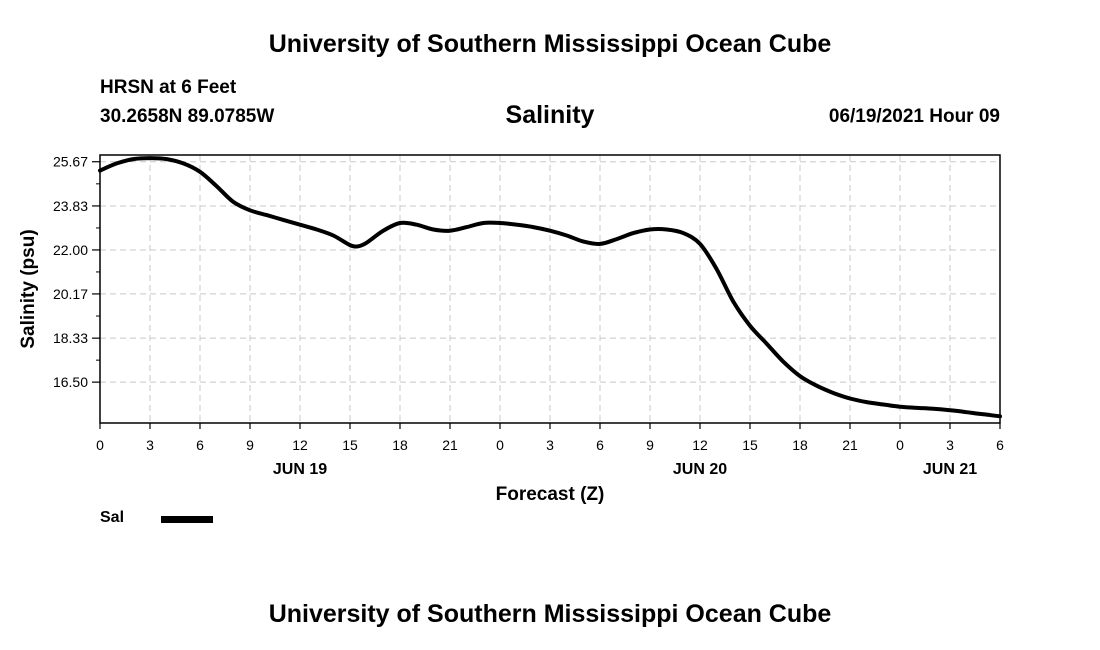 Image resolution: width=1100 pixels, height=650 pixels. What do you see at coordinates (70, 162) in the screenshot?
I see `y-tick-label: 25.67` at bounding box center [70, 162].